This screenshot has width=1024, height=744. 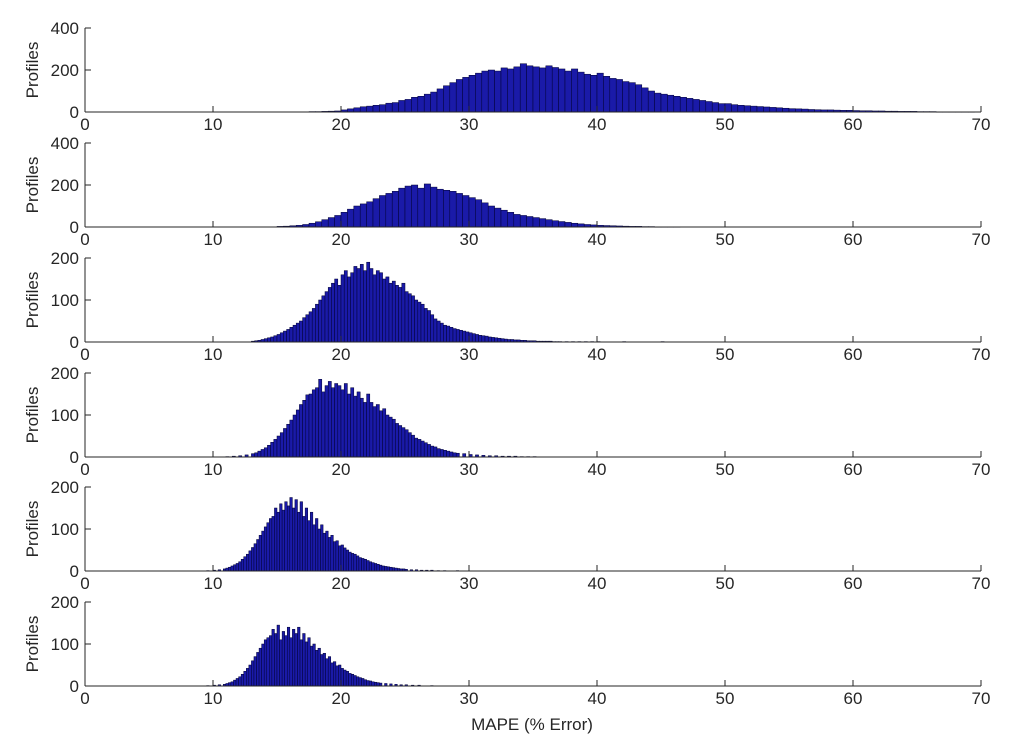 I want to click on histogram-panel-4: 0 10 20 30 40 50 60 70 0 100 200 Profiles, so click(x=506, y=421).